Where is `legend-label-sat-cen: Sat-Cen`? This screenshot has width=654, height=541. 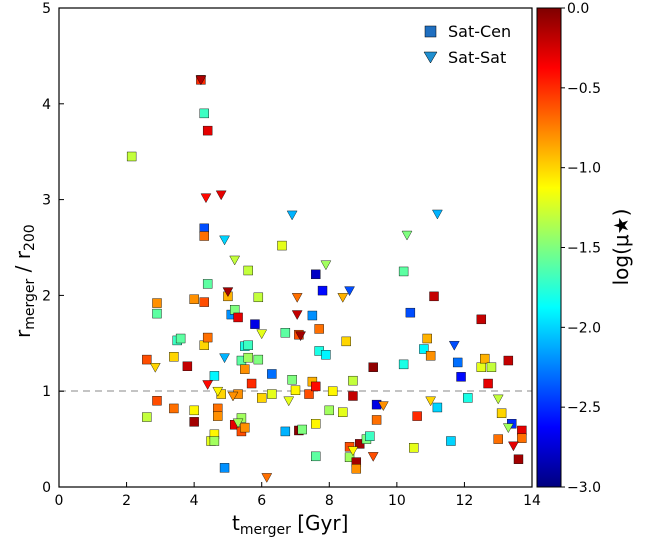 legend-label-sat-cen: Sat-Cen is located at coordinates (479, 31).